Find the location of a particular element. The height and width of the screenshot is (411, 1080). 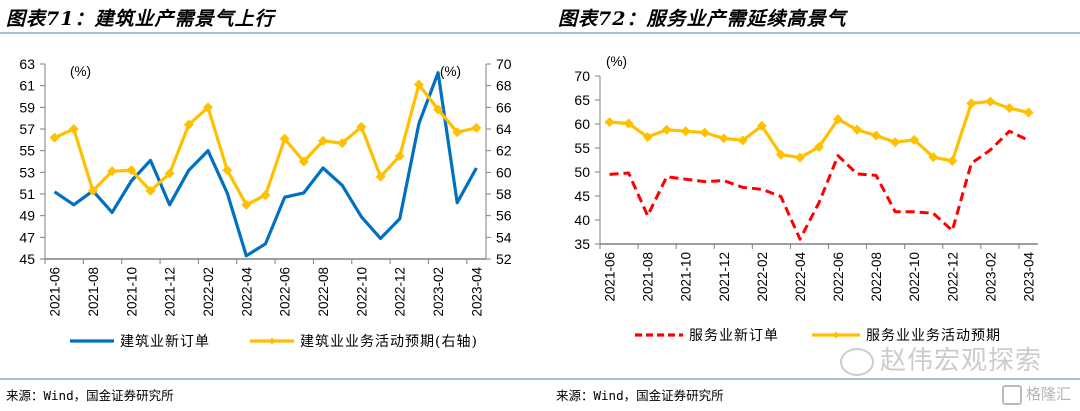

logo-text: 格隆汇 is located at coordinates (1049, 394).